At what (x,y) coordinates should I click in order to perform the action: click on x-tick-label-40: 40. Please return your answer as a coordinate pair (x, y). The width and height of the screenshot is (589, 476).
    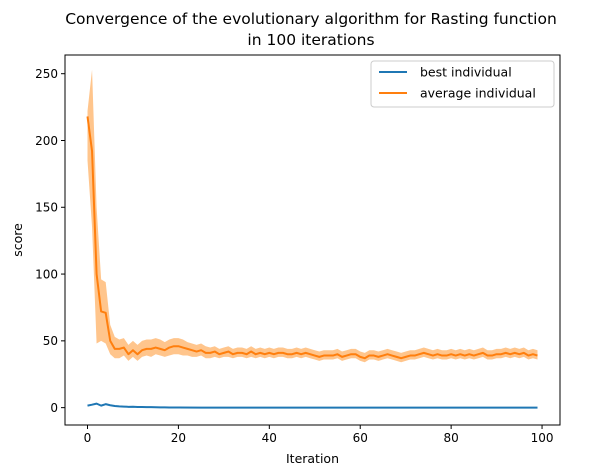
    Looking at the image, I should click on (269, 438).